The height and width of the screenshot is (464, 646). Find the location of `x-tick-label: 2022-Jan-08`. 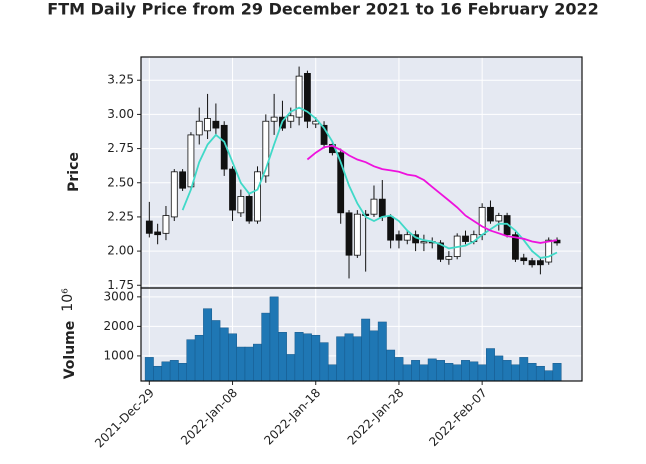

x-tick-label: 2022-Jan-08 is located at coordinates (209, 417).